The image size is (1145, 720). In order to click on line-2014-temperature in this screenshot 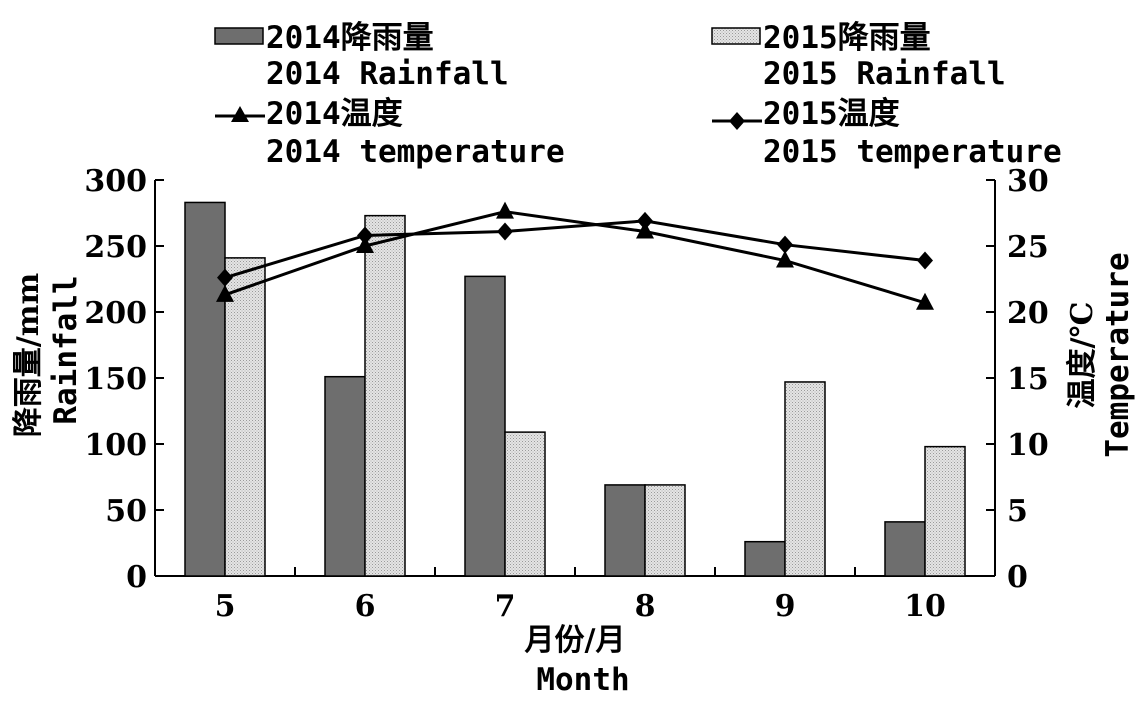, I will do `click(575, 257)`.